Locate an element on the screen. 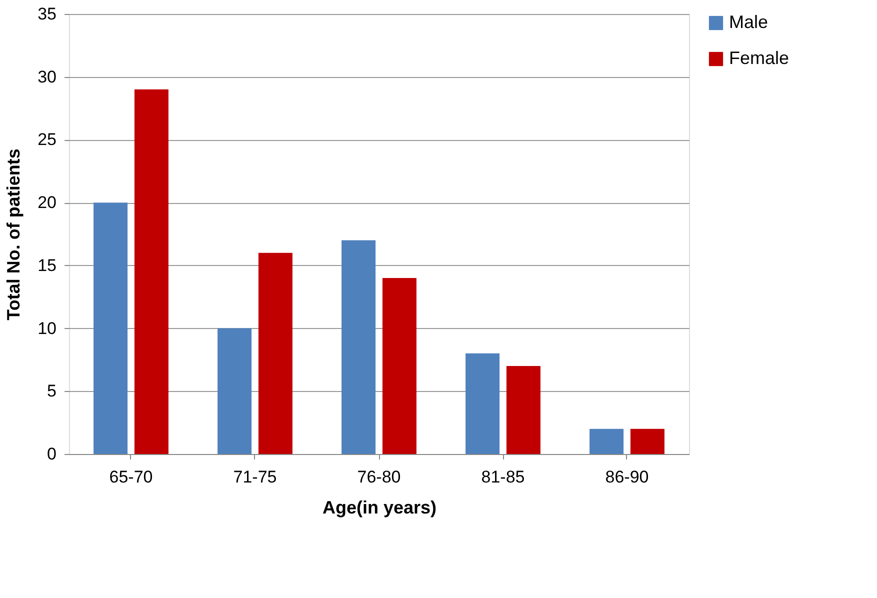  y-tick-label: 30 is located at coordinates (47, 76).